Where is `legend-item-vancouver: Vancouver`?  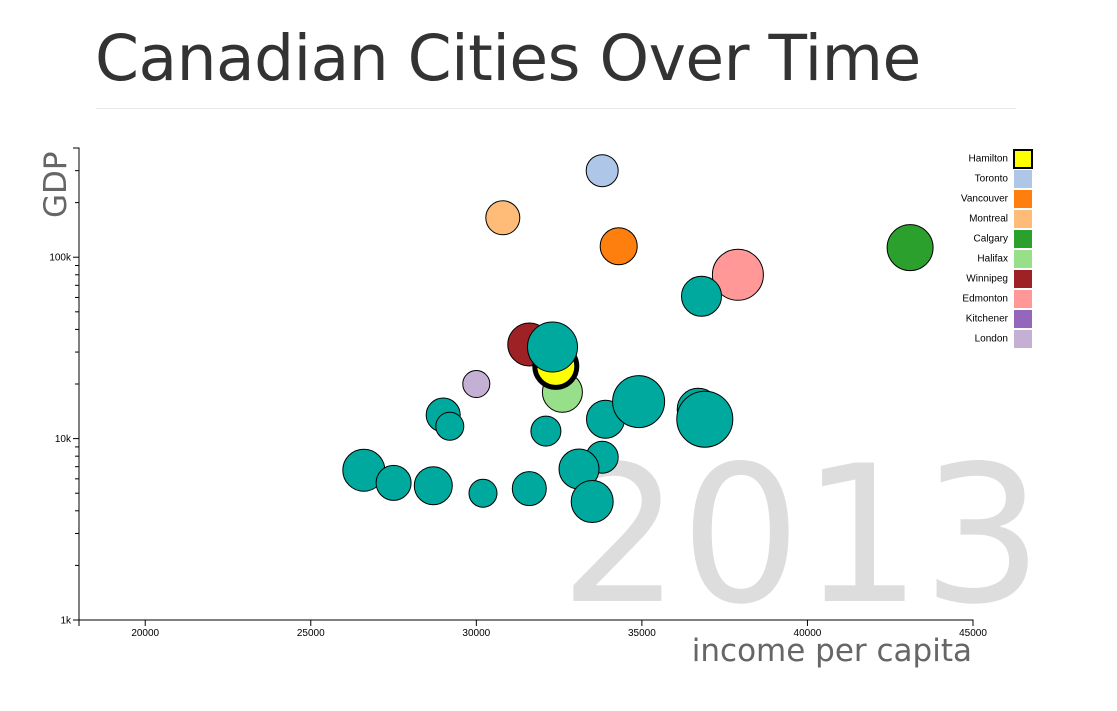
legend-item-vancouver: Vancouver is located at coordinates (996, 199).